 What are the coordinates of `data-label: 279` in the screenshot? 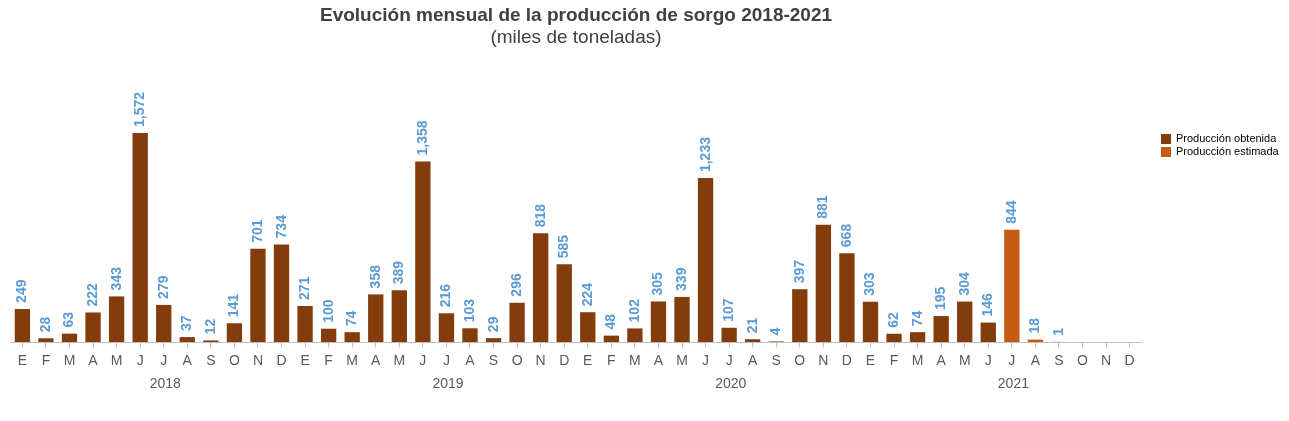 It's located at (162, 287).